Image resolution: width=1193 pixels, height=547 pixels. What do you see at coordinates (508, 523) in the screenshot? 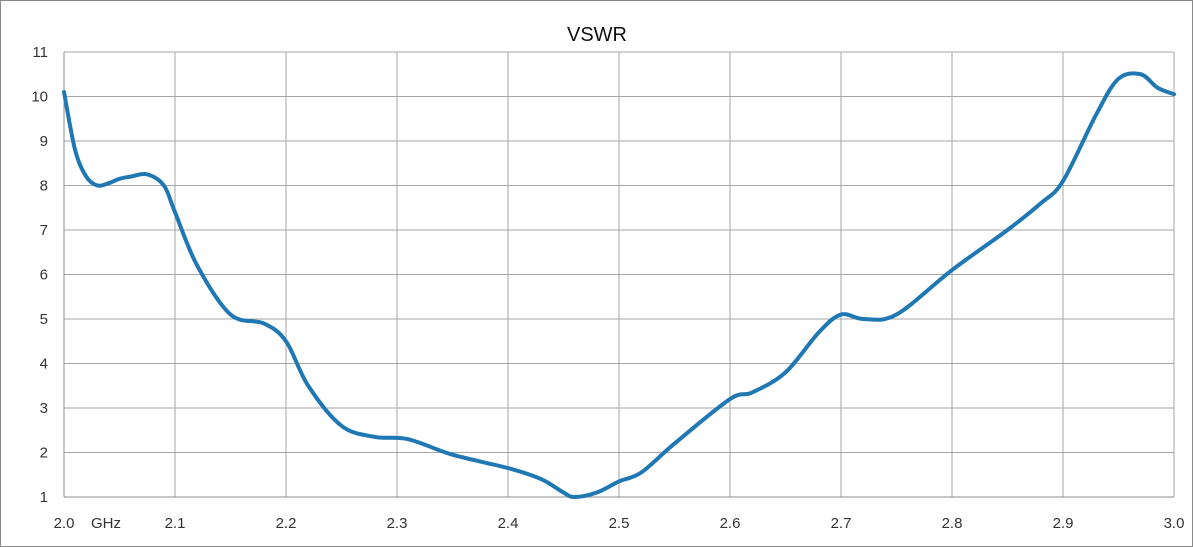
I see `x-tick-label: 2.4` at bounding box center [508, 523].